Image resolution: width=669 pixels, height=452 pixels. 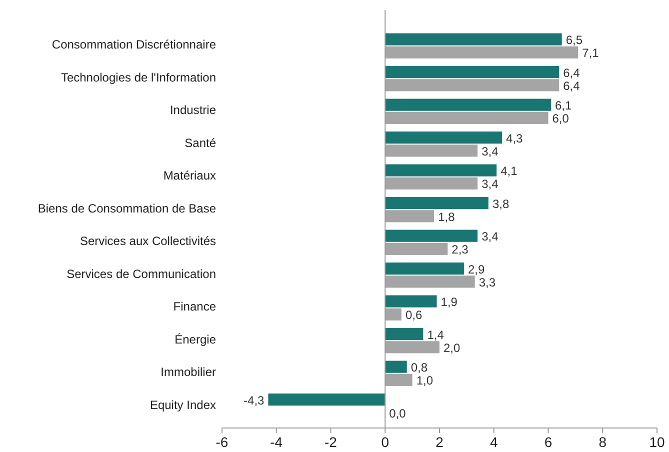 What do you see at coordinates (591, 53) in the screenshot?
I see `data-label: 7,1` at bounding box center [591, 53].